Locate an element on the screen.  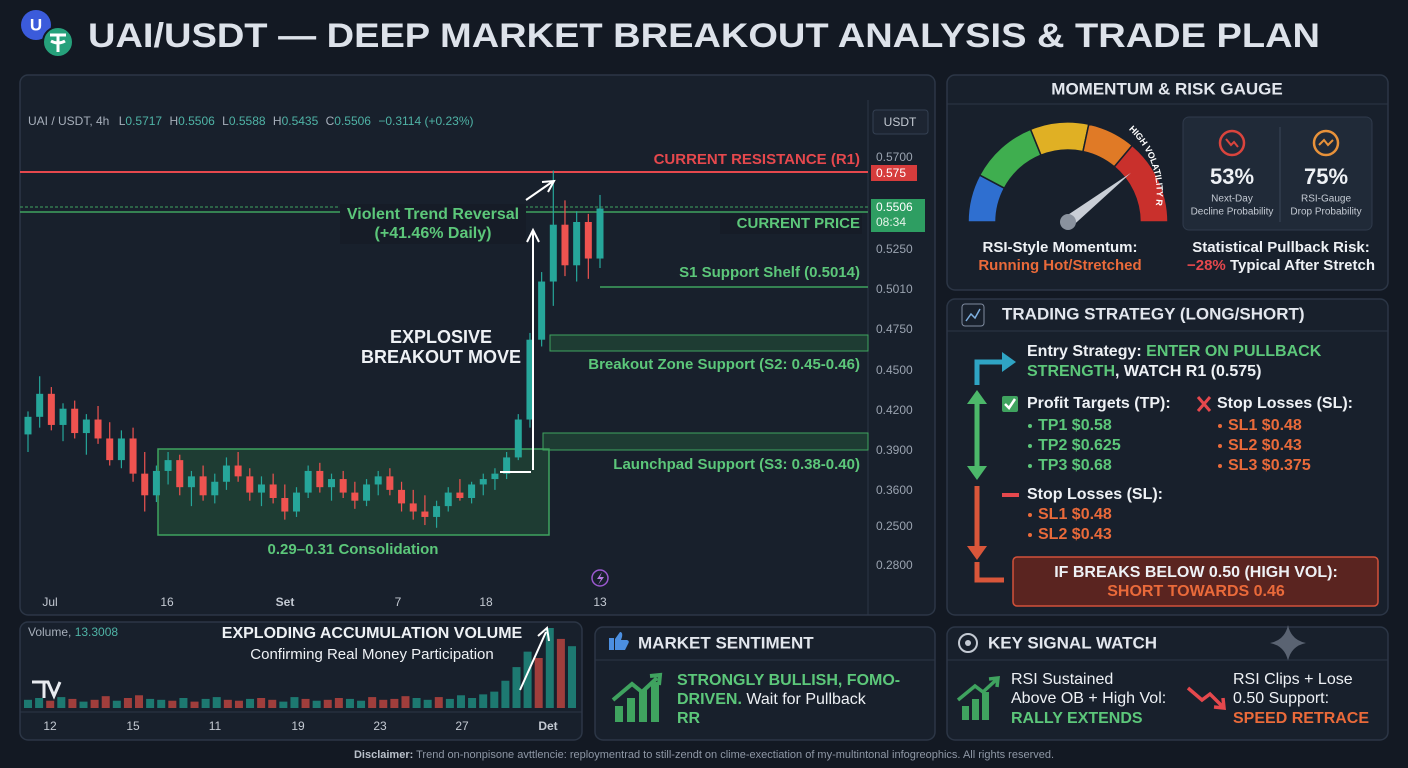
check-box is located at coordinates (1010, 404).